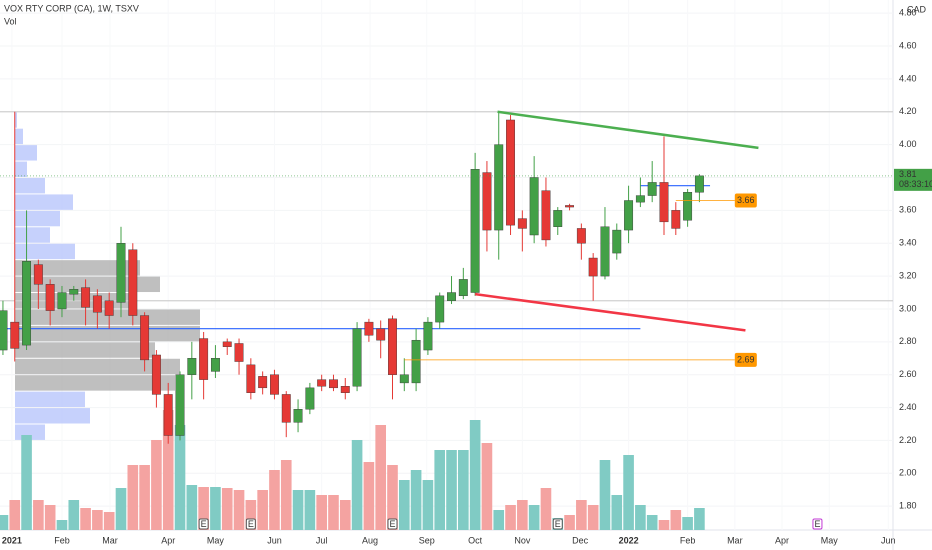  What do you see at coordinates (908, 506) in the screenshot?
I see `y-tick-label: 1.80` at bounding box center [908, 506].